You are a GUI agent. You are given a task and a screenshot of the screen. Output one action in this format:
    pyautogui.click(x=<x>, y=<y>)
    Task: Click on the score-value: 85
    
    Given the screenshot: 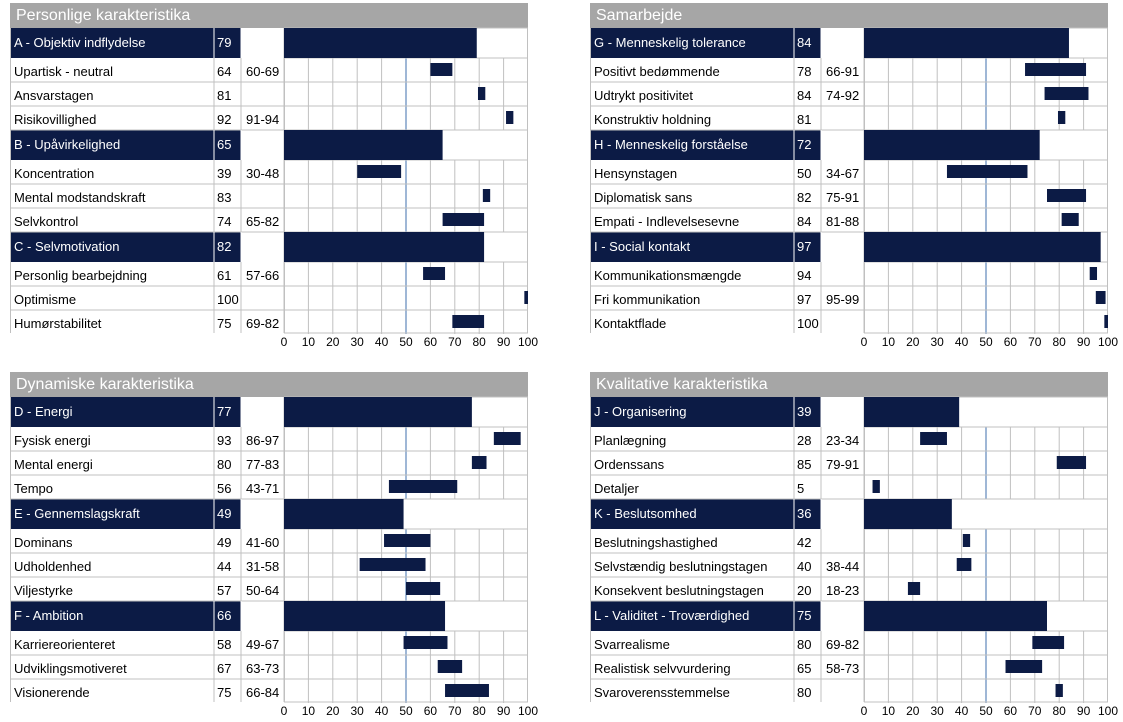 What is the action you would take?
    pyautogui.click(x=807, y=463)
    